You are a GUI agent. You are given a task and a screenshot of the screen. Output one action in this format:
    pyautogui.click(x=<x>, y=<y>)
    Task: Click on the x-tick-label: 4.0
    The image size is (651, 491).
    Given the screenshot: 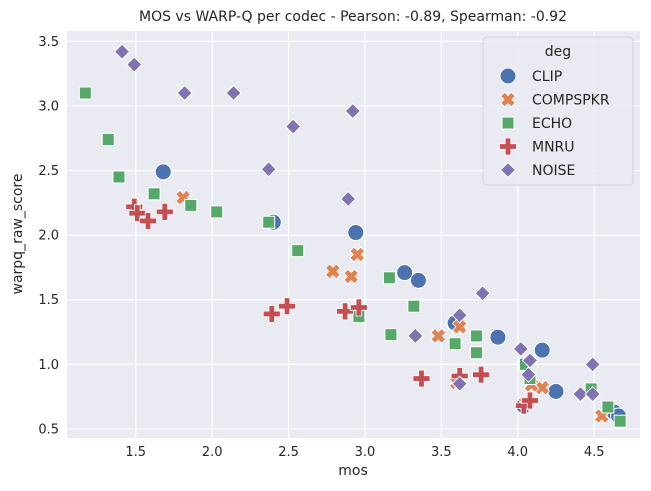 What is the action you would take?
    pyautogui.click(x=517, y=452)
    